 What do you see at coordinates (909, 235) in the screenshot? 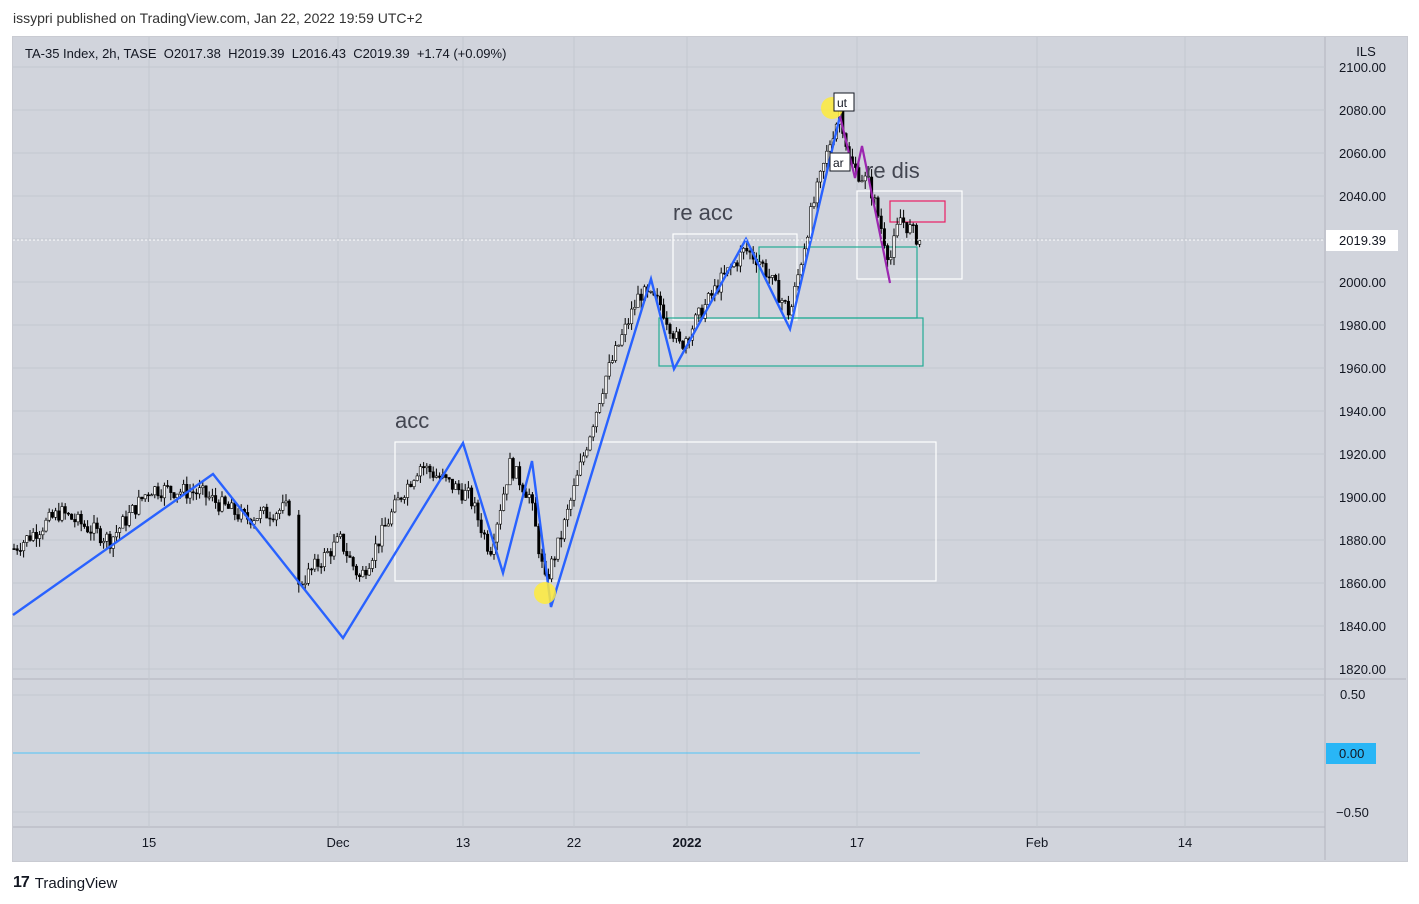
I see `re-dis-range-box` at bounding box center [909, 235].